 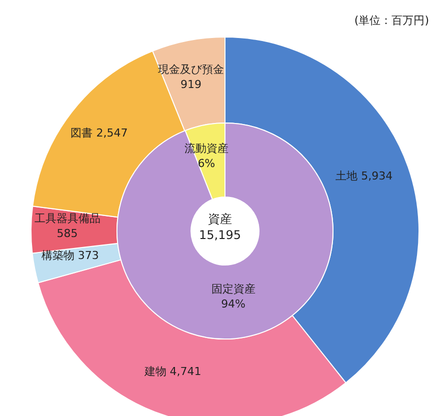 What do you see at coordinates (186, 371) in the screenshot?
I see `data-label: 4,741` at bounding box center [186, 371].